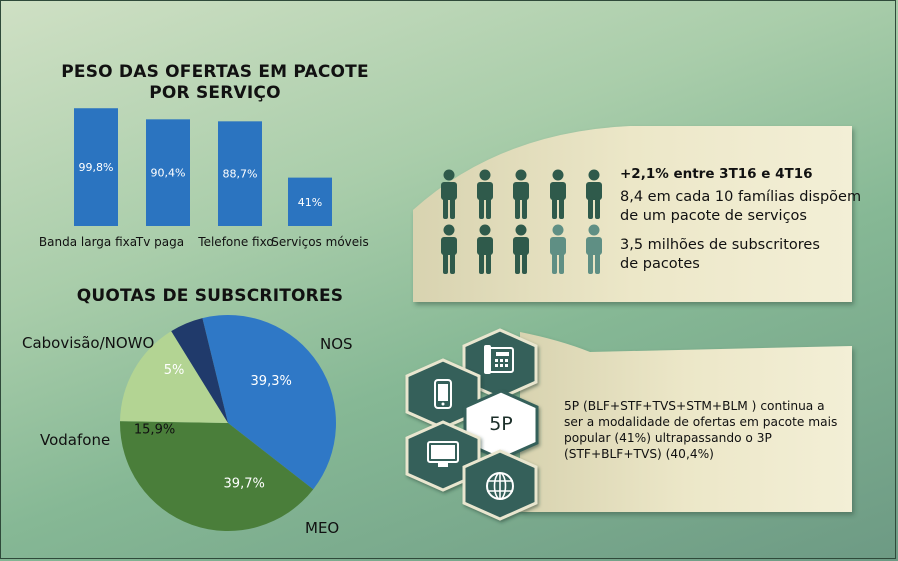 Image resolution: width=898 pixels, height=561 pixels. Describe the element at coordinates (501, 424) in the screenshot. I see `5p-badge-label: 5P` at that location.